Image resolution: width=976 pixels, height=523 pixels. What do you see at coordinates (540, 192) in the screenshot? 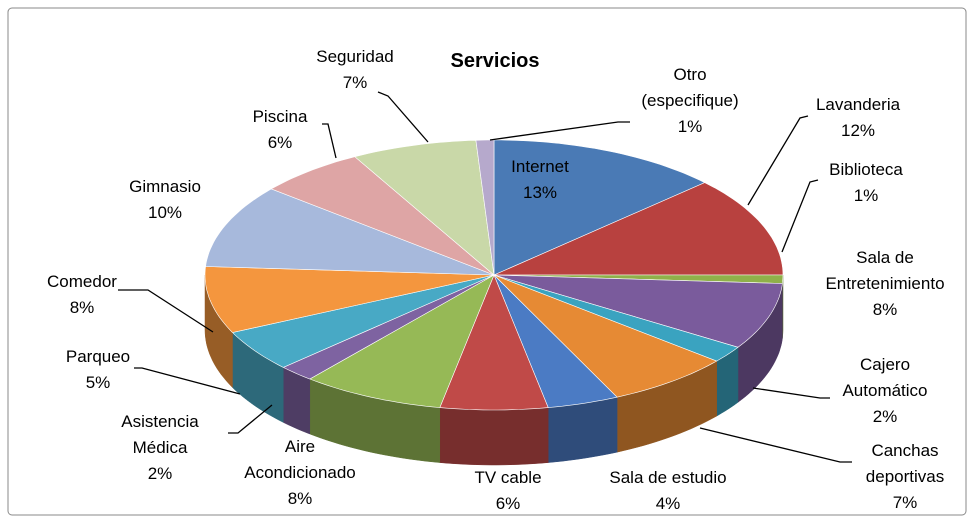
I see `value-label: 13%` at bounding box center [540, 192].